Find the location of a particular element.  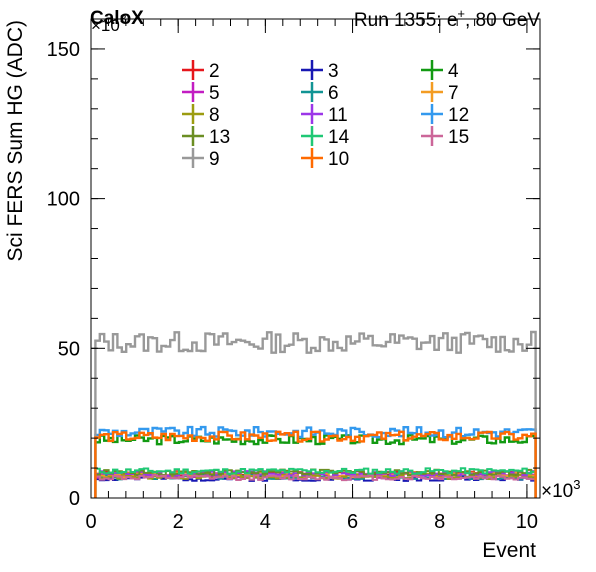

legend-label-3: 3 is located at coordinates (333, 71).